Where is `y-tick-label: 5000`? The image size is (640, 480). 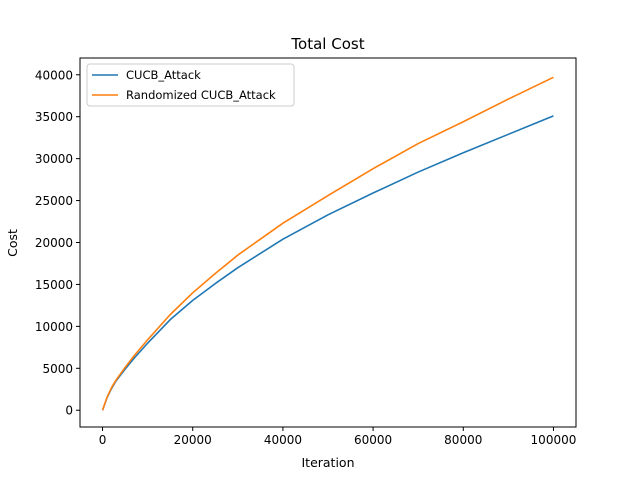 y-tick-label: 5000 is located at coordinates (57, 369).